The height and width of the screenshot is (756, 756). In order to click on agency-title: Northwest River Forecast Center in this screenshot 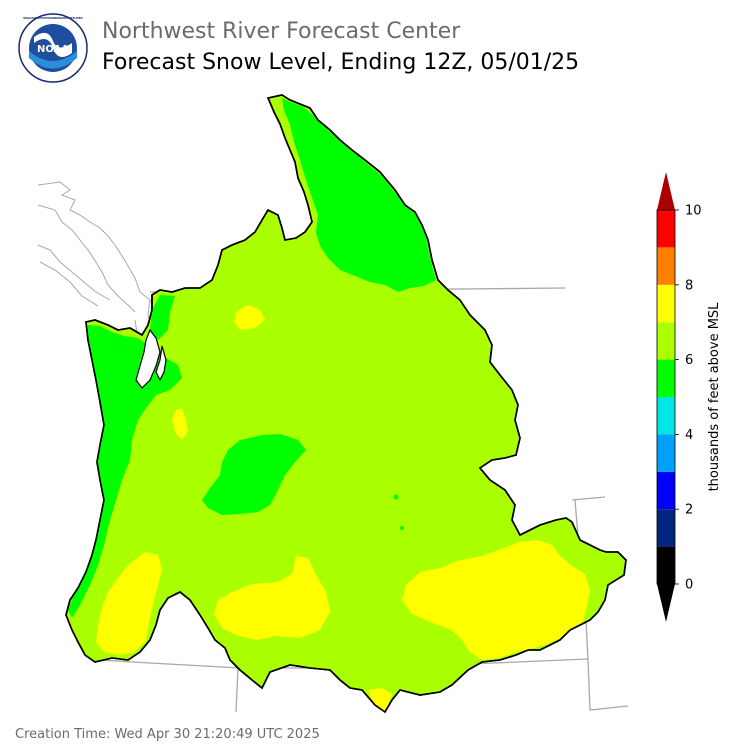, I will do `click(281, 31)`.